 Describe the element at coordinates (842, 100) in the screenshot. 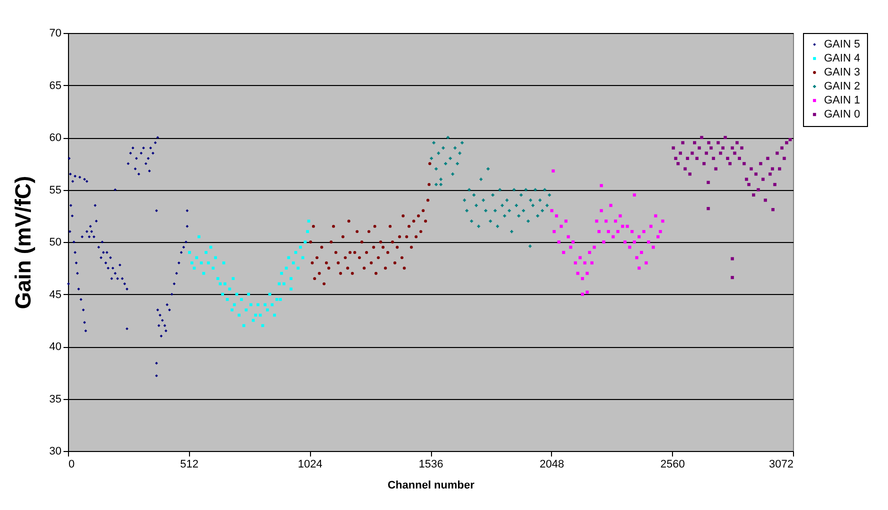

I see `legend-label: GAIN 1` at that location.